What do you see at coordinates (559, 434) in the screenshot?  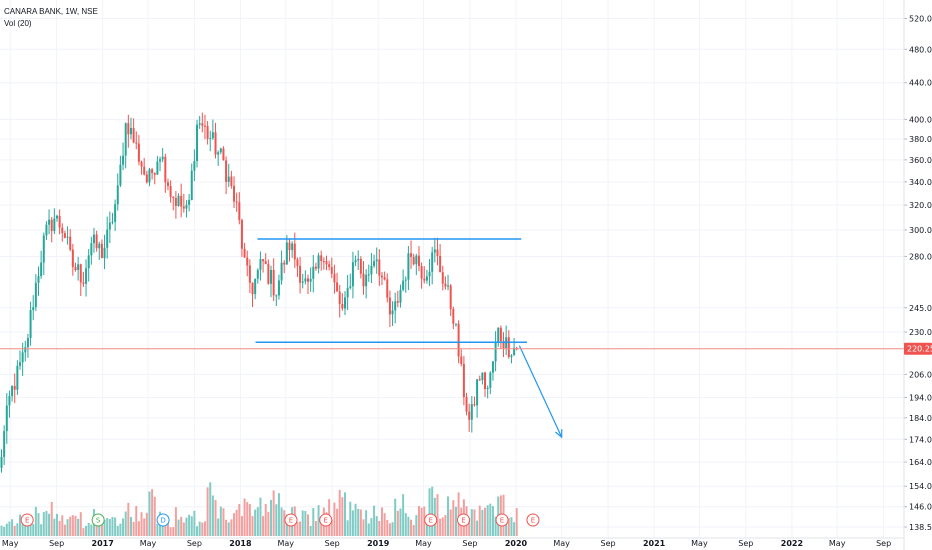 I see `arrow-head-icon` at bounding box center [559, 434].